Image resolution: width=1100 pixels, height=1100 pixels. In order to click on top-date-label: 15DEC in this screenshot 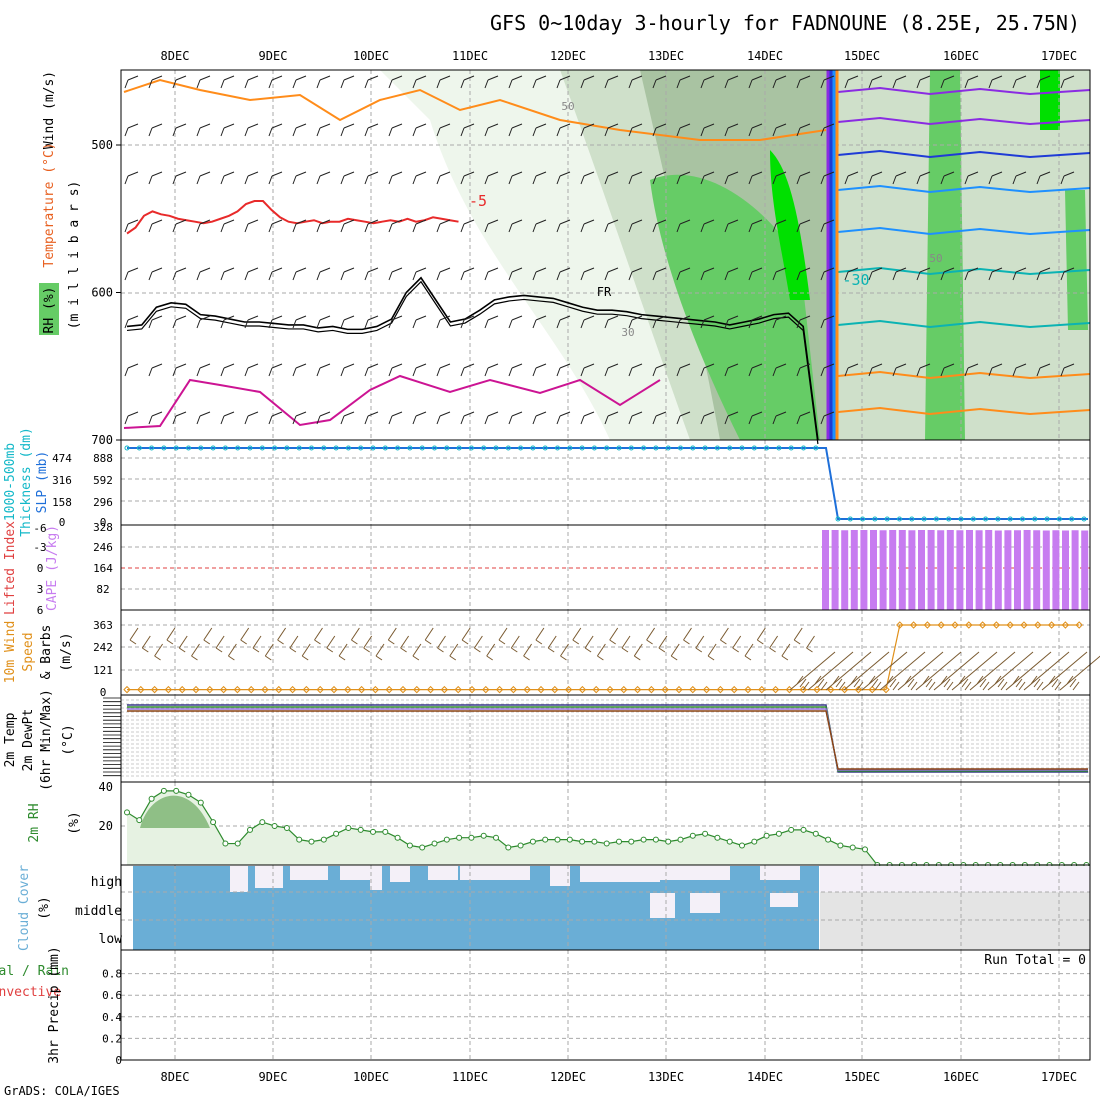, I will do `click(862, 56)`.